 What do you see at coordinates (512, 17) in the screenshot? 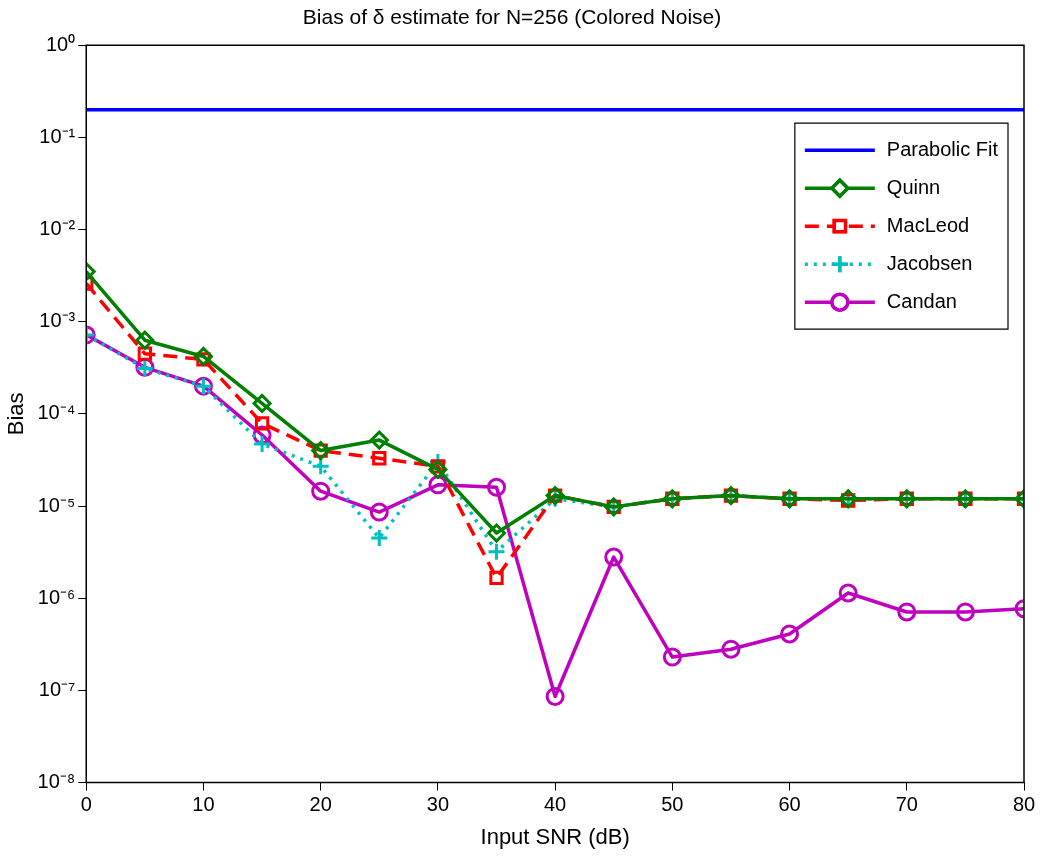
I see `chart-title: Bias of δ estimate for N=256 (Colored Noise)` at bounding box center [512, 17].